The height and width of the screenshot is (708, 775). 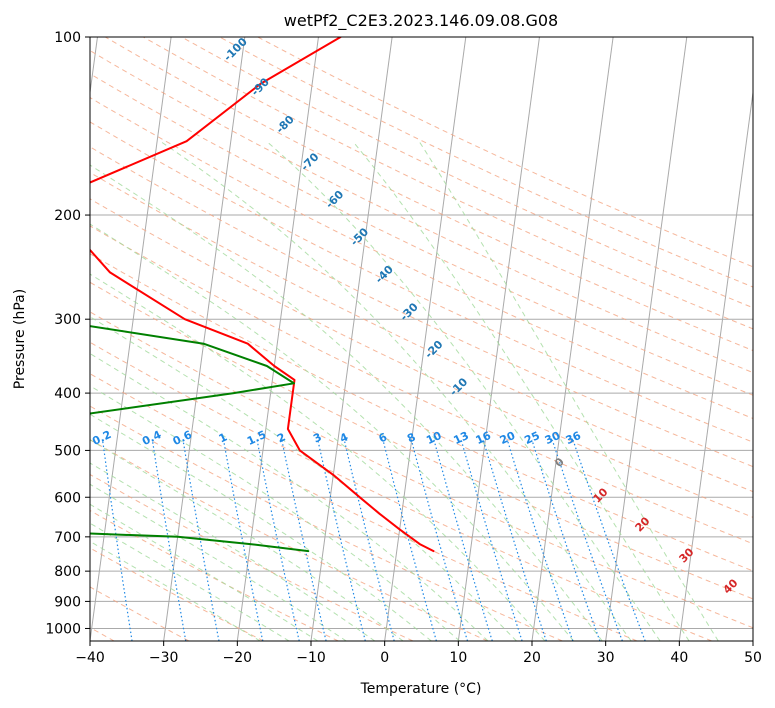 What do you see at coordinates (606, 658) in the screenshot?
I see `x-tick-label: 30` at bounding box center [606, 658].